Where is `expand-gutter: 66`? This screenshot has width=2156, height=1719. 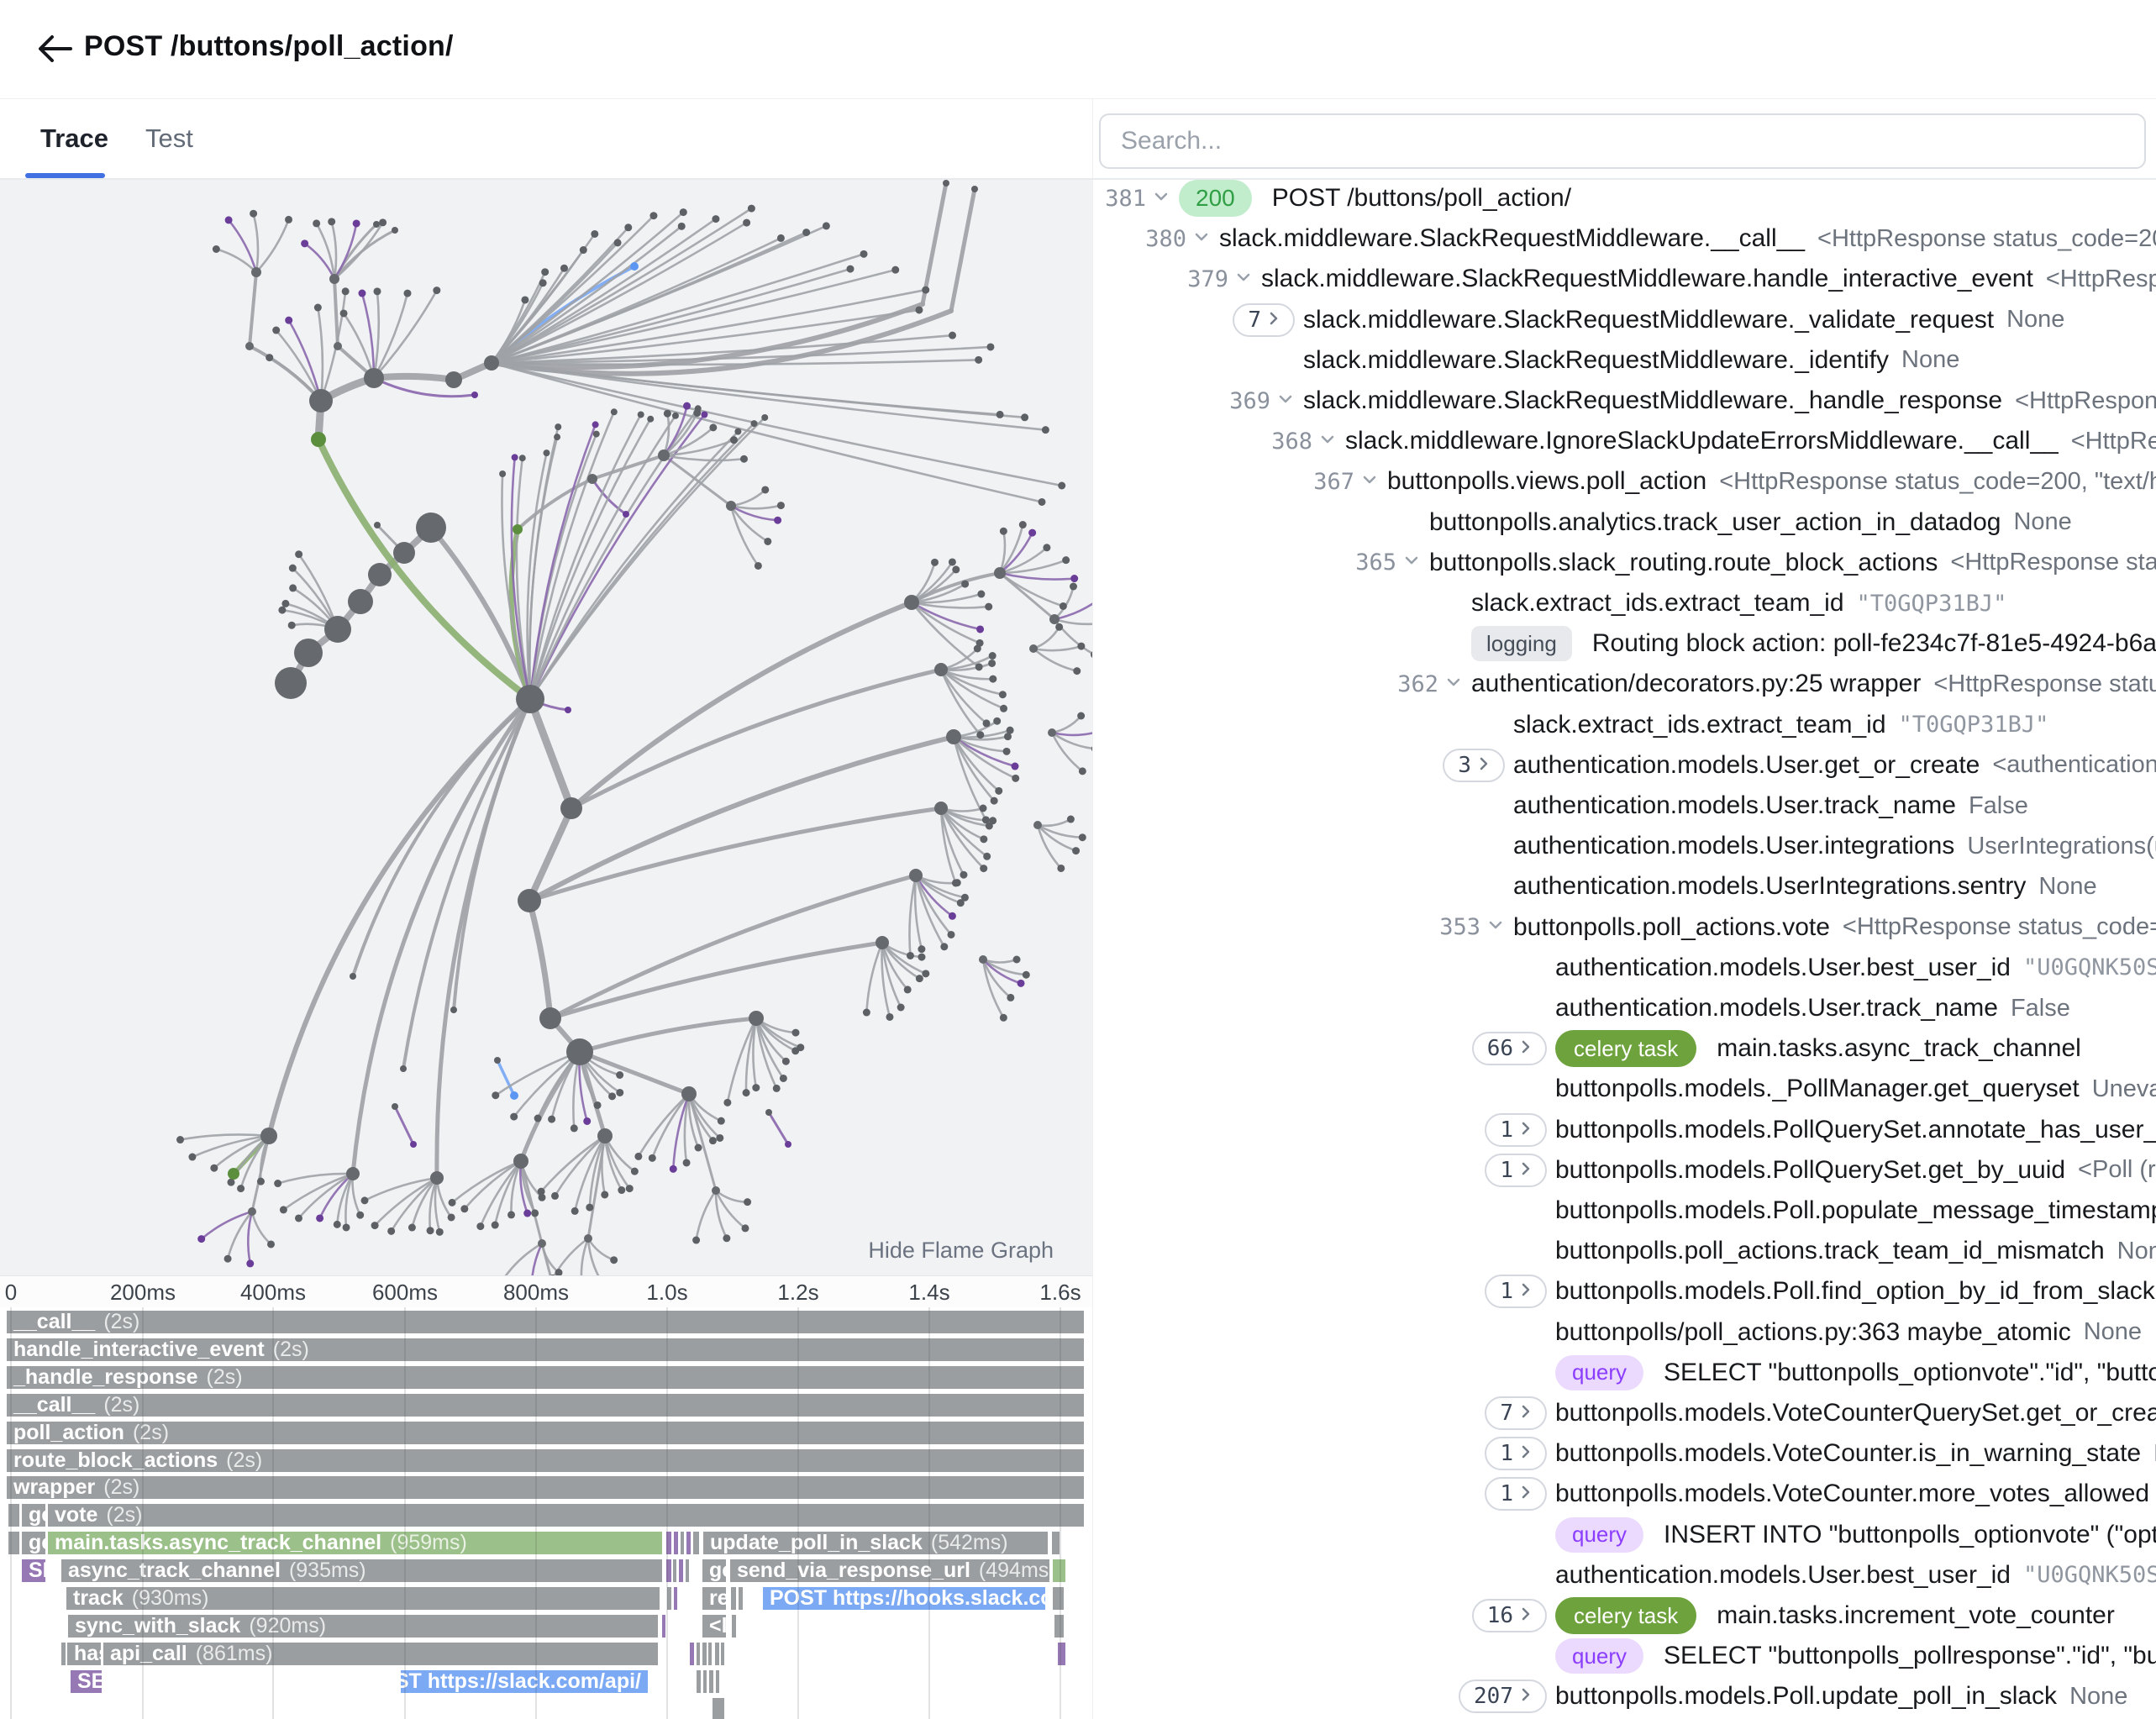
expand-gutter: 66 is located at coordinates (1438, 1048).